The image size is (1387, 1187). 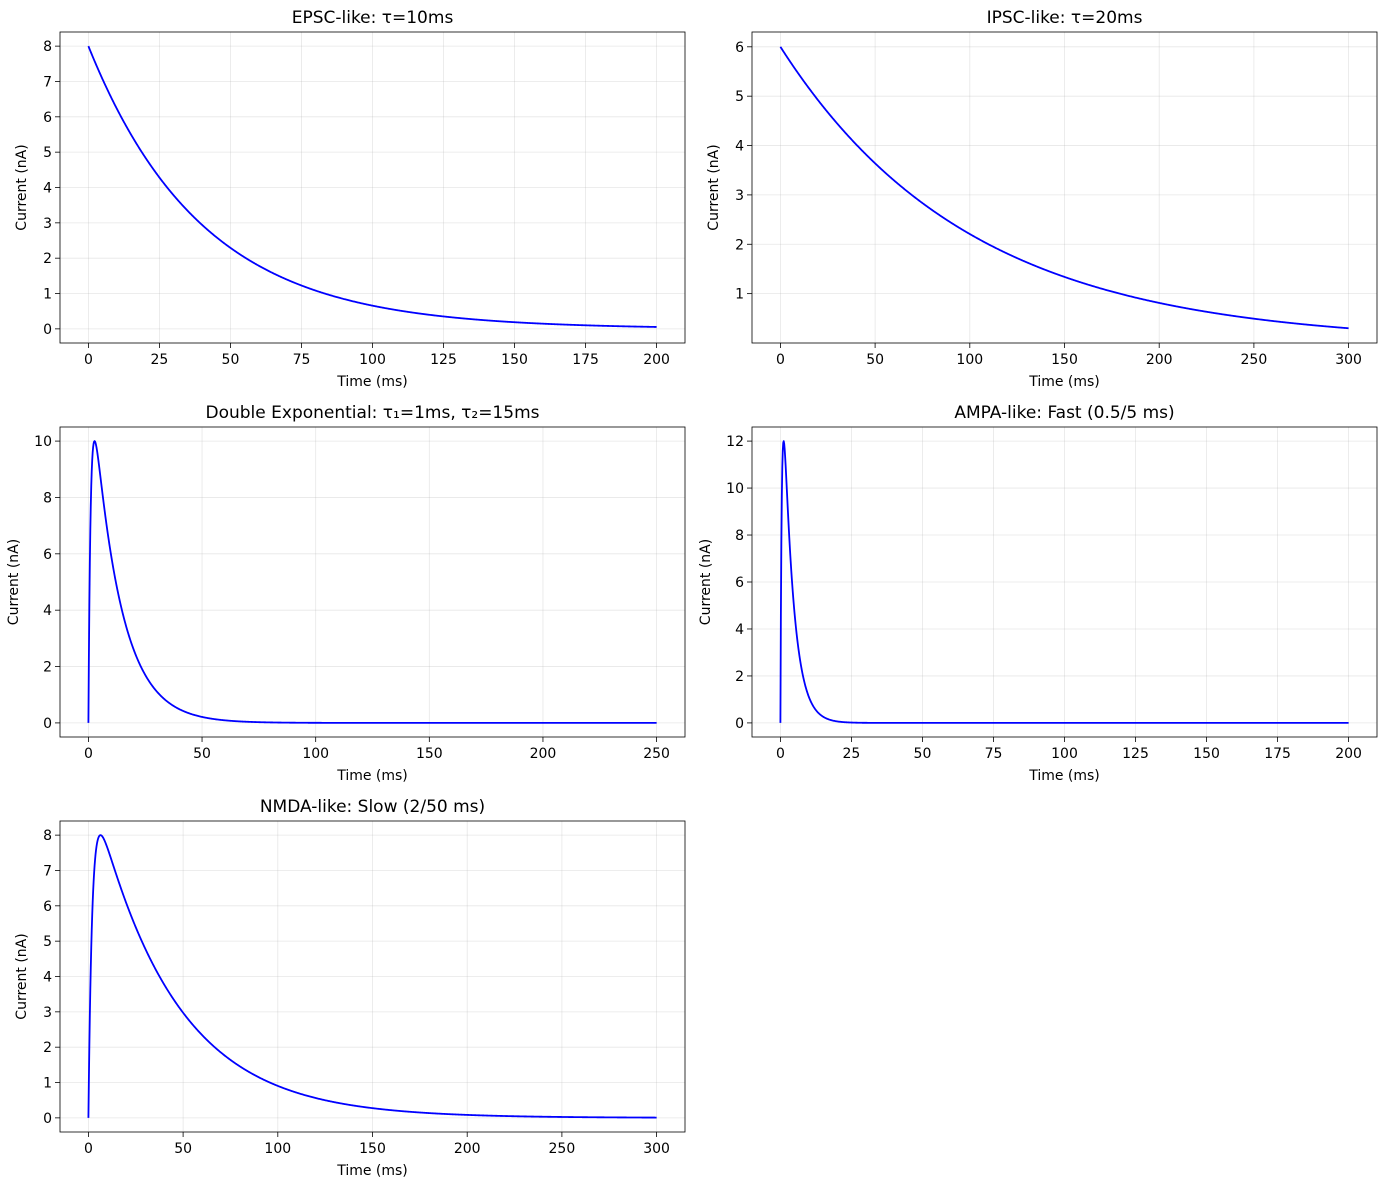 I want to click on subplot-title: EPSC-like: τ=10ms, so click(x=373, y=18).